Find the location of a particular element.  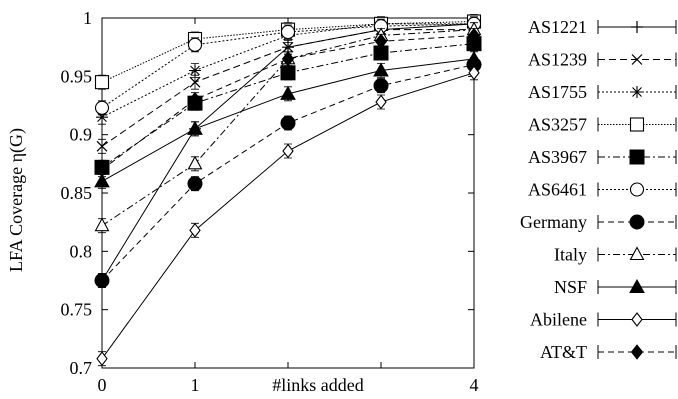

legend-label: AT&T is located at coordinates (563, 352).